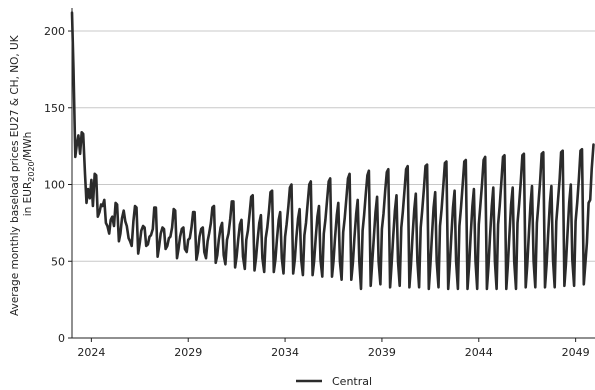 This screenshot has height=390, width=595. What do you see at coordinates (333, 352) in the screenshot?
I see `x-tick-labels: 2024 2029 2034 2039 2044 2049` at bounding box center [333, 352].